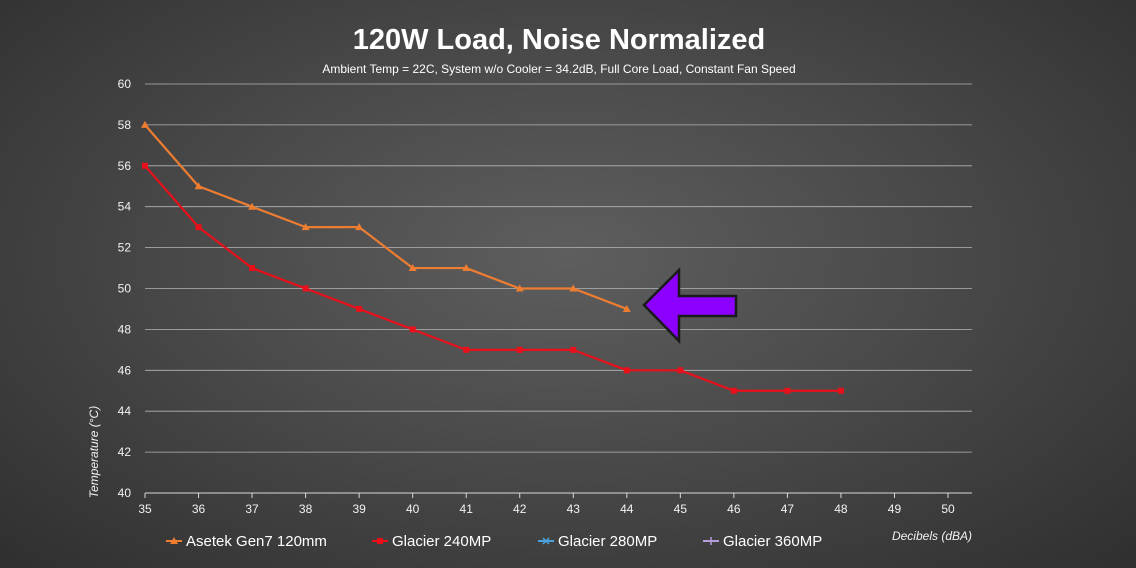  What do you see at coordinates (734, 509) in the screenshot?
I see `x-tick-label: 46` at bounding box center [734, 509].